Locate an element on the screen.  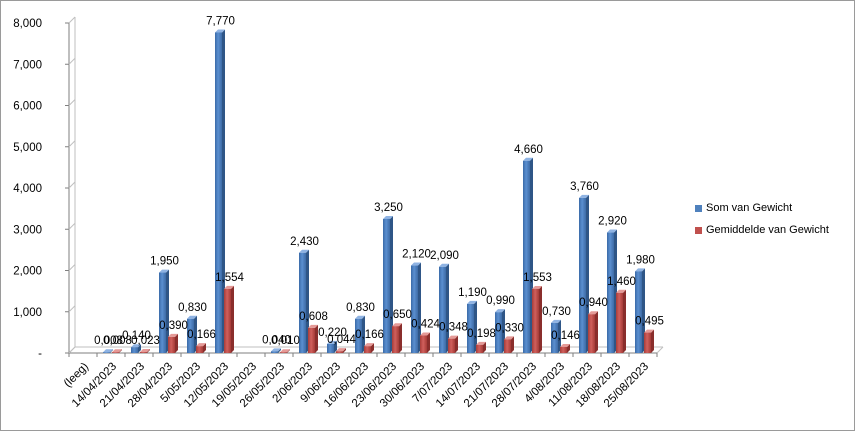
data-label: 1,553 is located at coordinates (537, 278).